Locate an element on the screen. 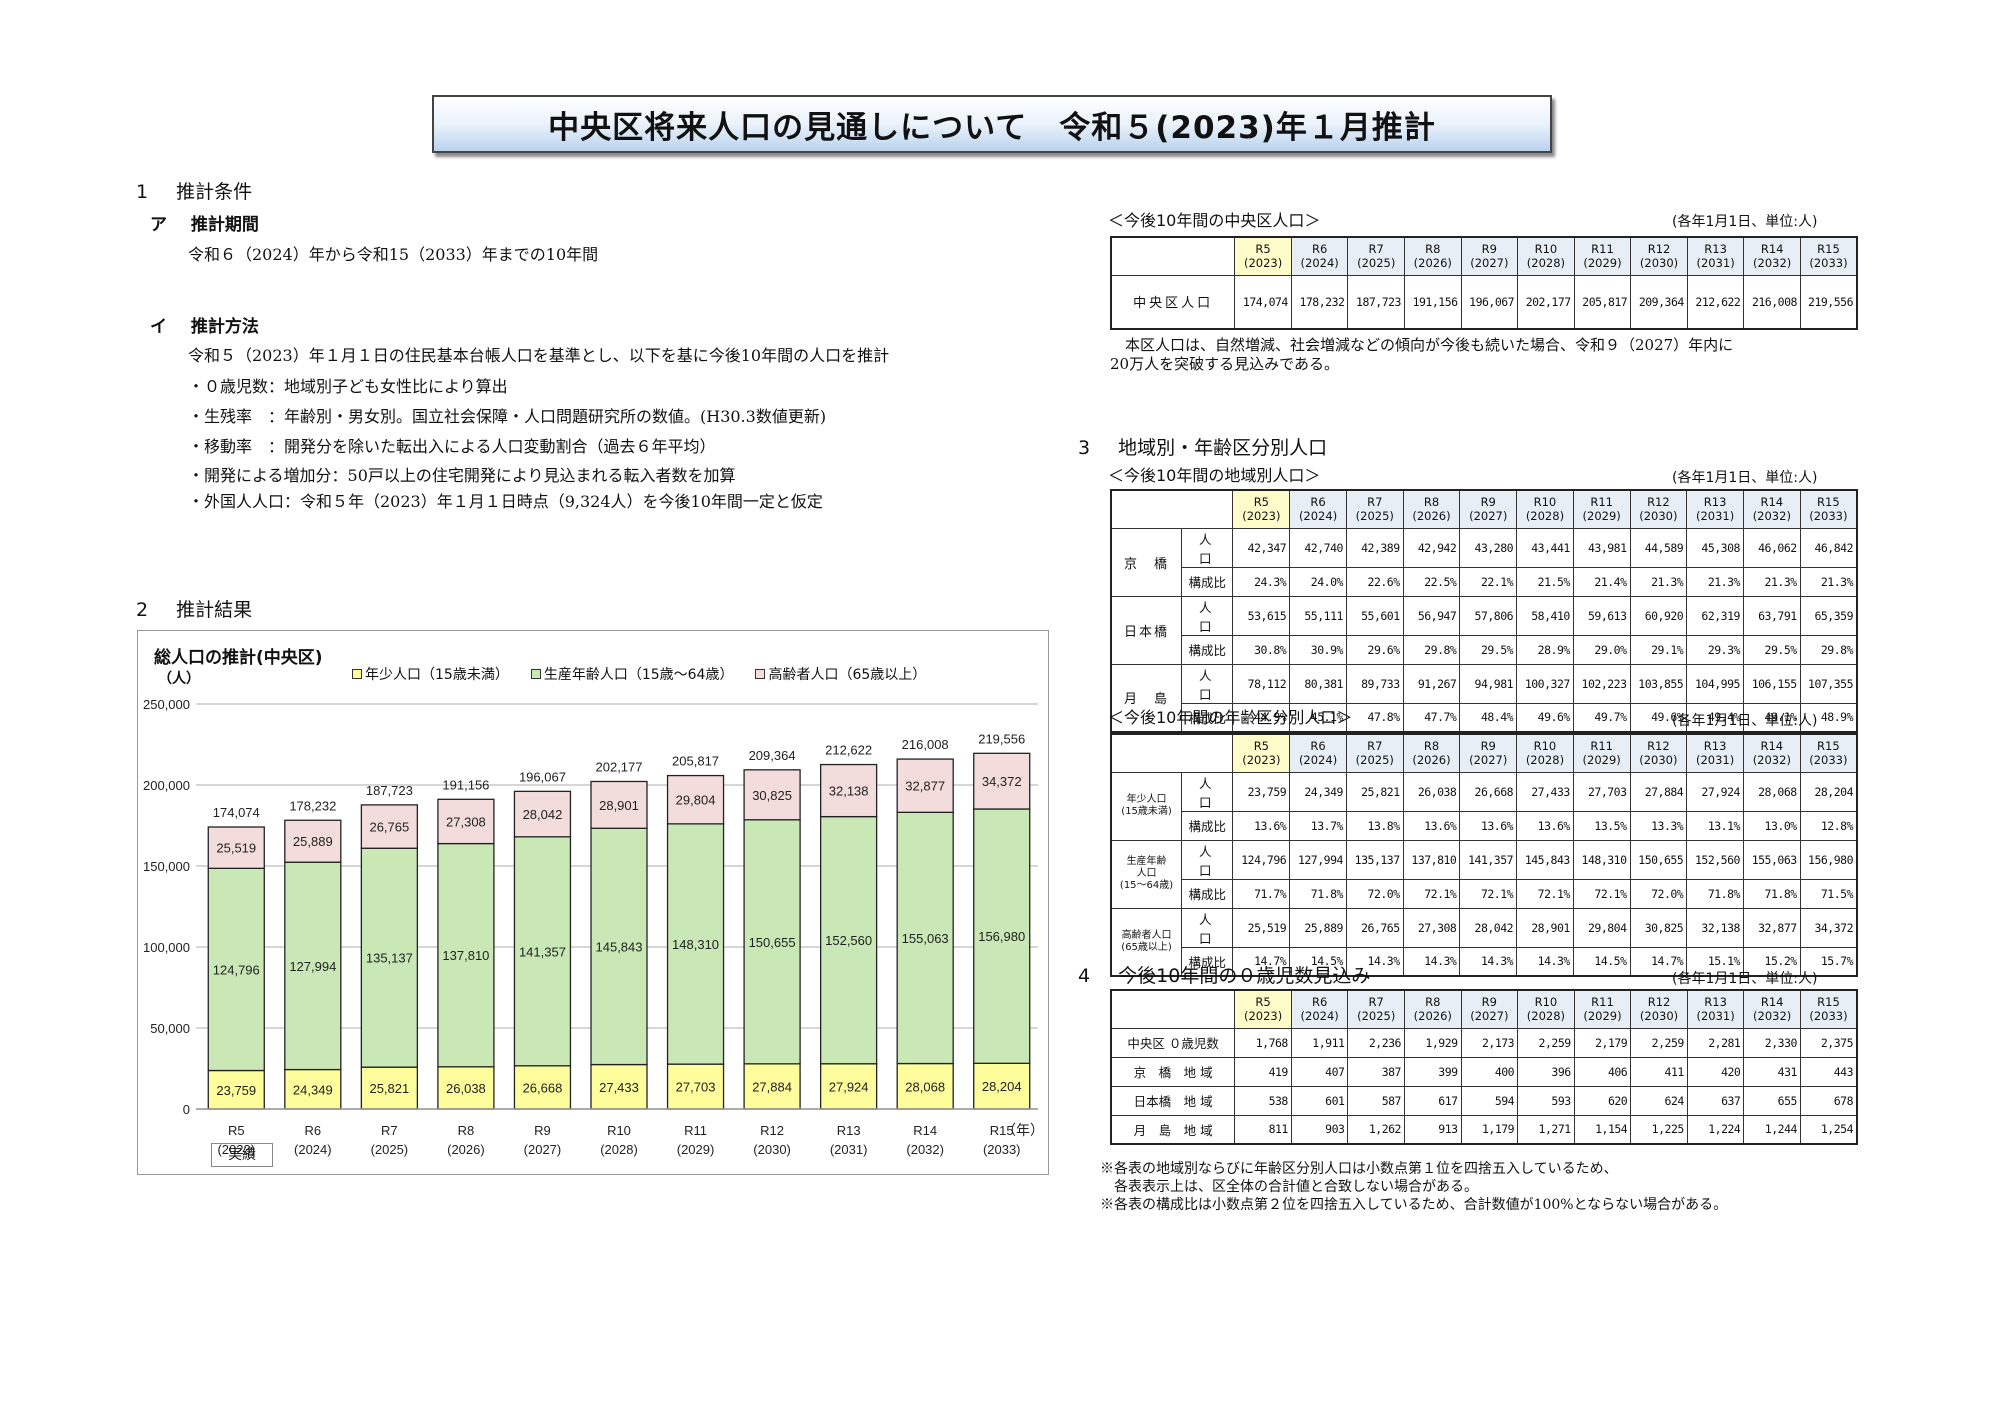 The width and height of the screenshot is (2000, 1414). subsection-a-title: 推計期間 is located at coordinates (224, 225).